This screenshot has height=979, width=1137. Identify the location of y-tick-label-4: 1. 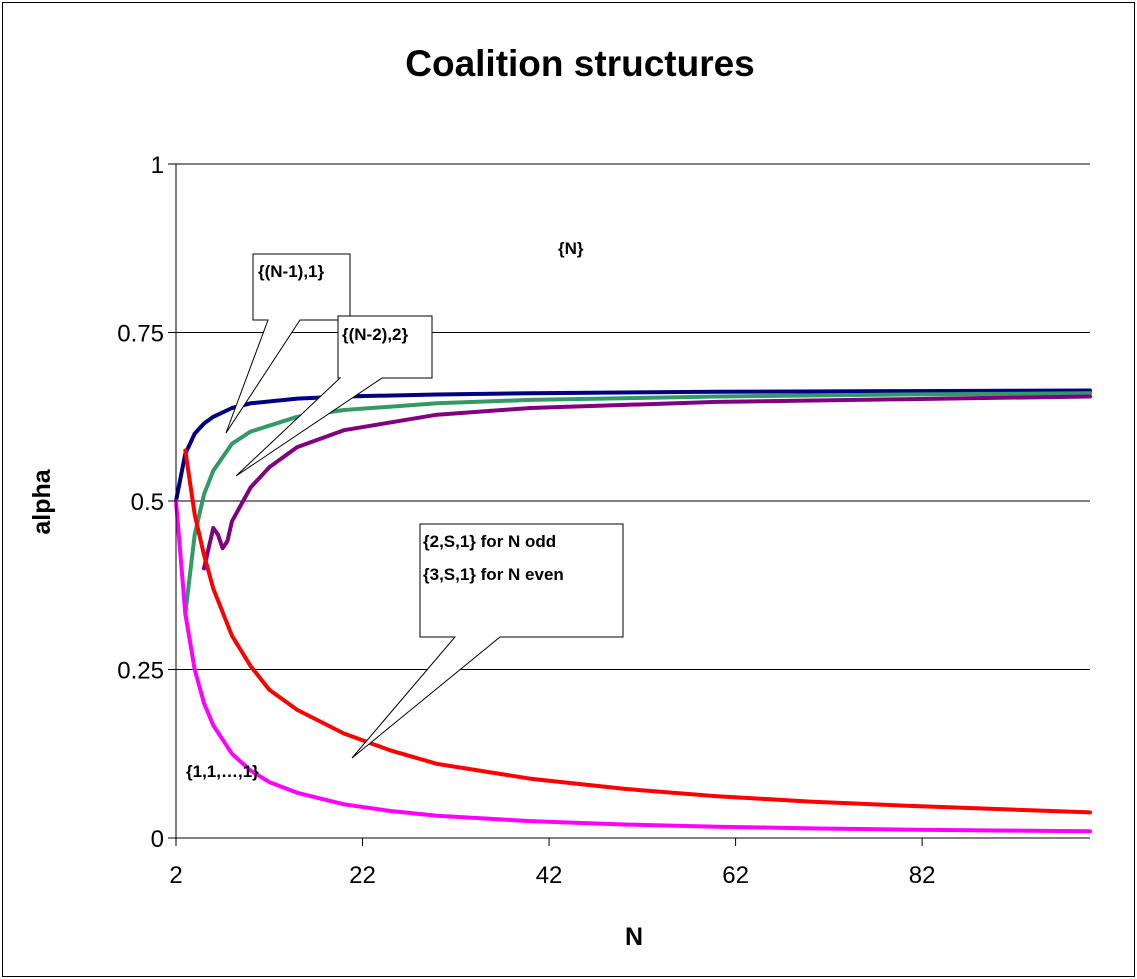
(157, 165).